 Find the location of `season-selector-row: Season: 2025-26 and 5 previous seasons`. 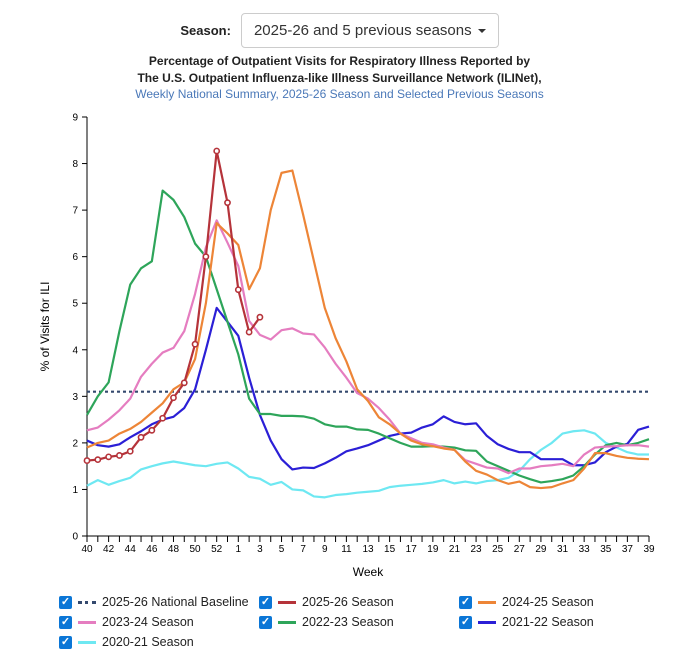

season-selector-row: Season: 2025-26 and 5 previous seasons is located at coordinates (339, 30).